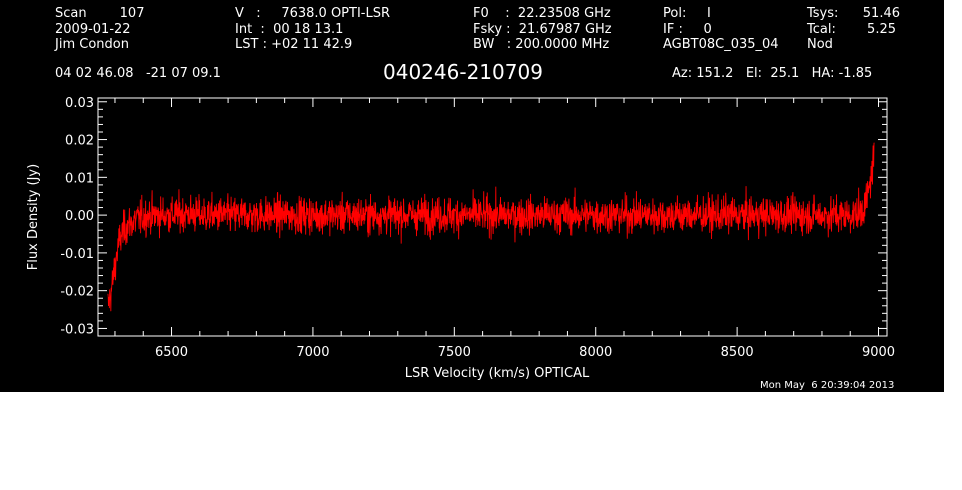 This screenshot has width=962, height=490. I want to click on observation-date: 2009-01-22, so click(93, 29).